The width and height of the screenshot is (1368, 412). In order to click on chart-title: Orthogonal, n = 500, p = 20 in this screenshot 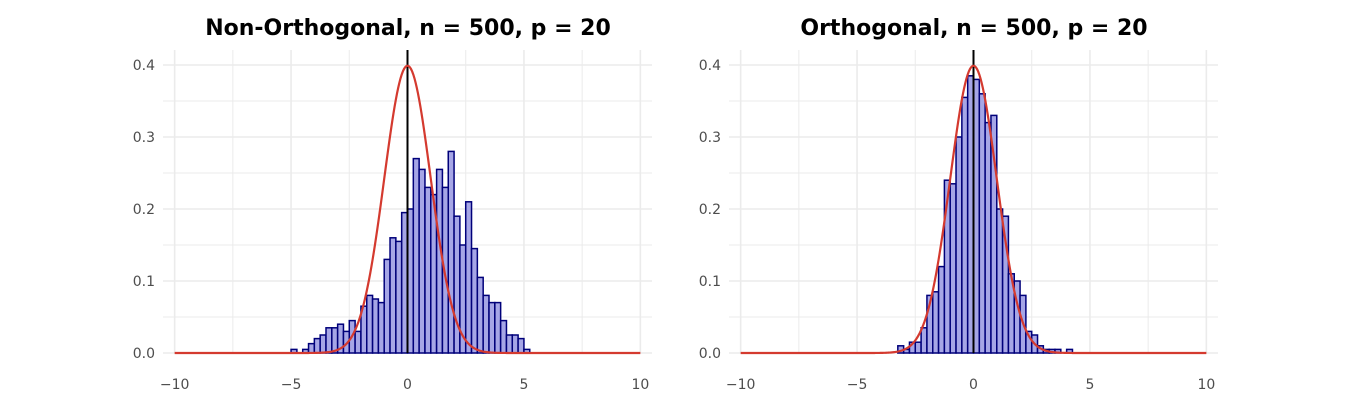, I will do `click(973, 28)`.